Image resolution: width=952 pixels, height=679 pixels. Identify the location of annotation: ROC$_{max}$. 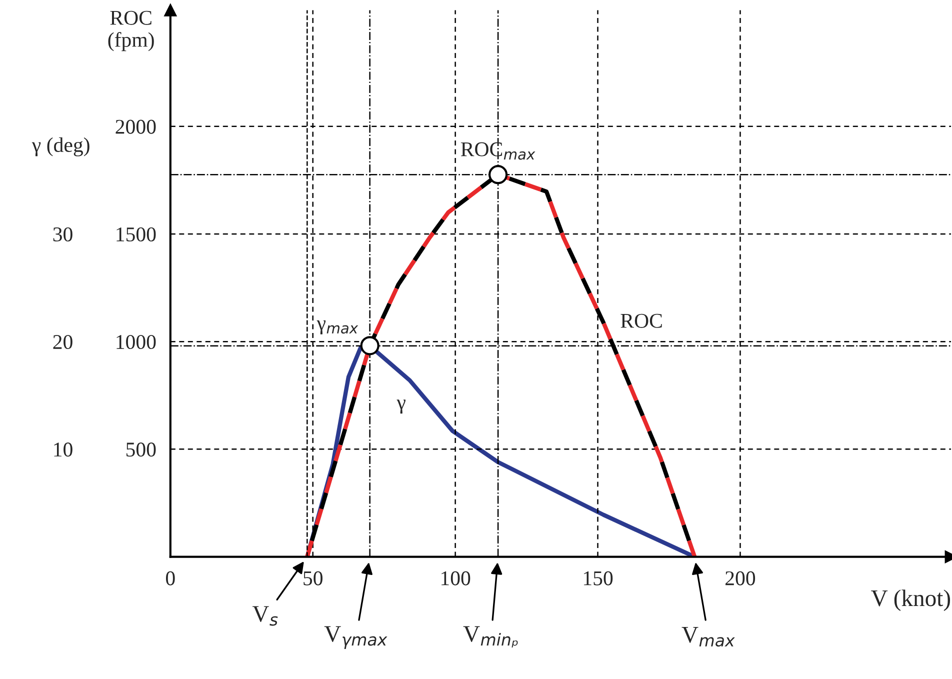
(498, 151).